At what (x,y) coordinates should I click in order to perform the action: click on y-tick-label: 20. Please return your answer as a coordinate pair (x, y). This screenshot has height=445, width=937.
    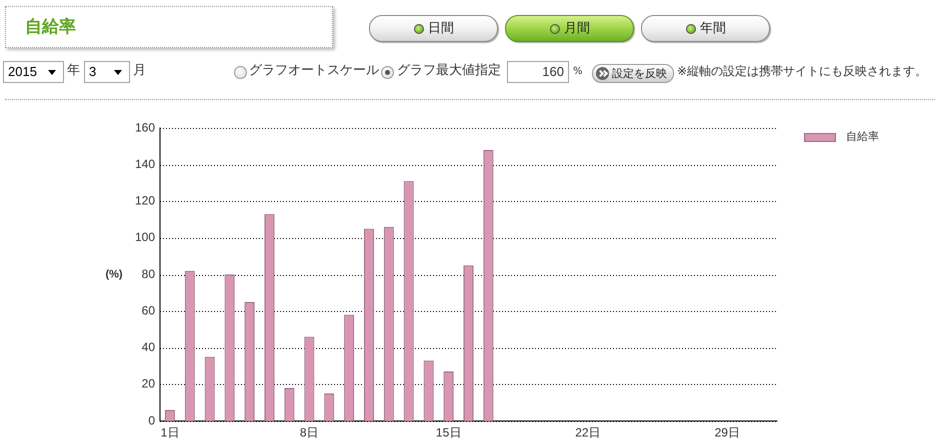
    Looking at the image, I should click on (149, 383).